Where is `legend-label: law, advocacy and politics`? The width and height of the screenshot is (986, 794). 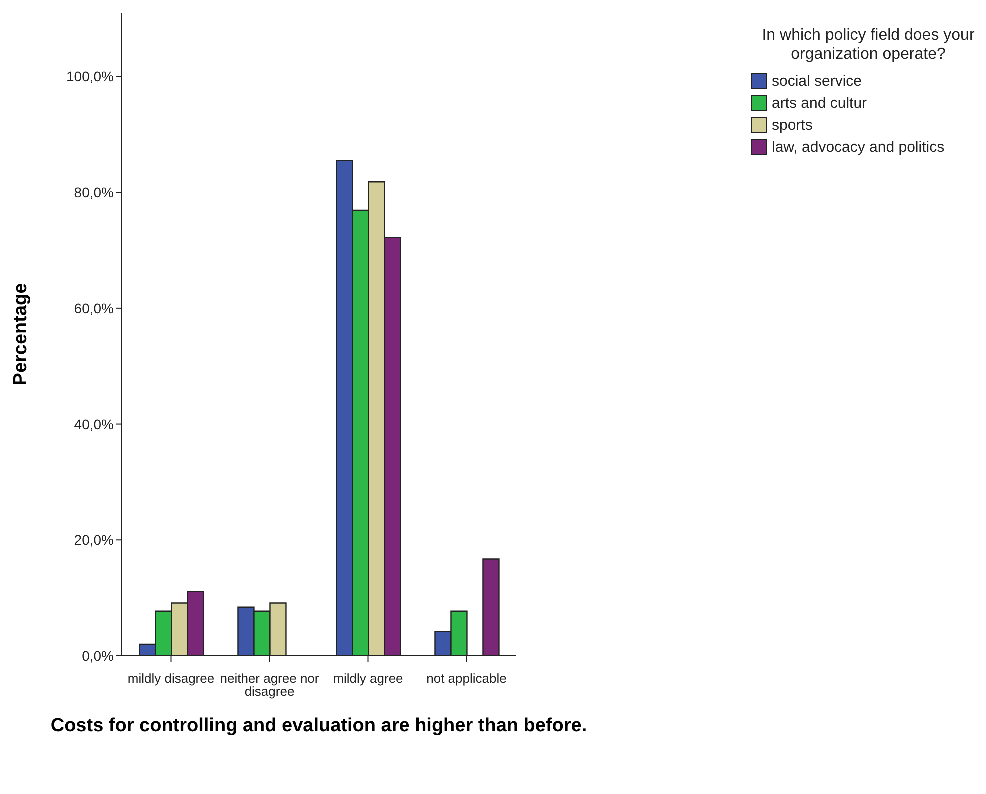
legend-label: law, advocacy and politics is located at coordinates (858, 147).